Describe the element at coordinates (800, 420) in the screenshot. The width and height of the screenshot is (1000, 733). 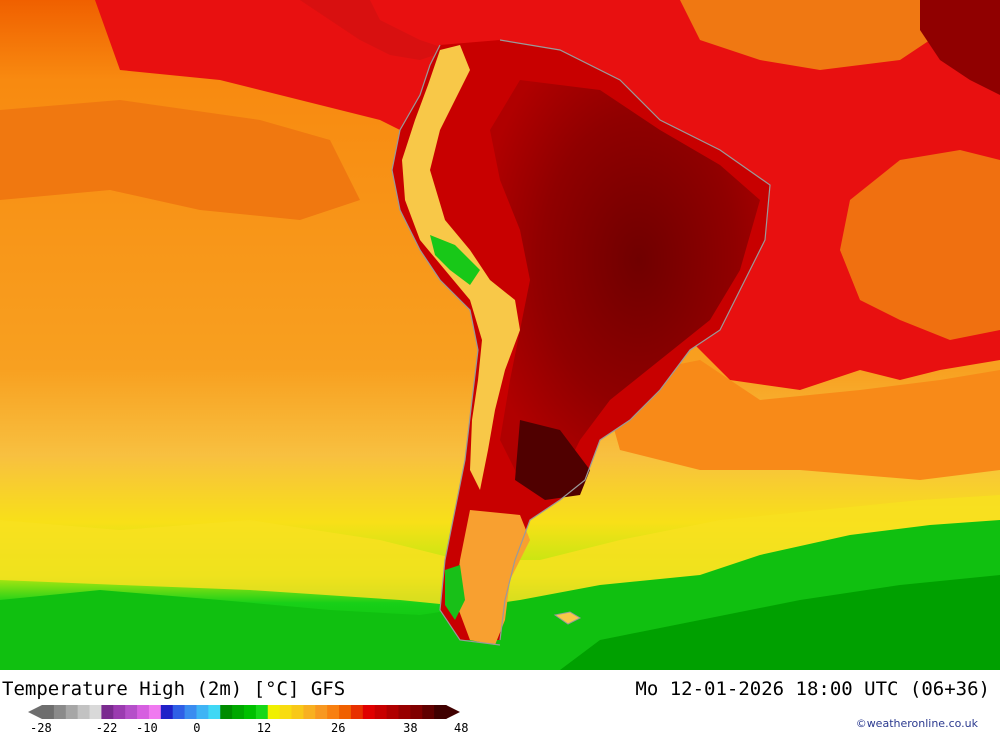
I see `south-atlantic-orange` at that location.